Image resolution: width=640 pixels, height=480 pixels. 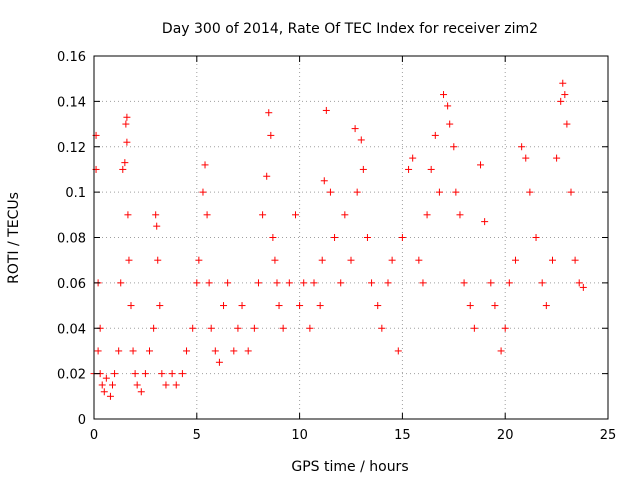 What do you see at coordinates (197, 435) in the screenshot?
I see `x-tick-label: 5` at bounding box center [197, 435].